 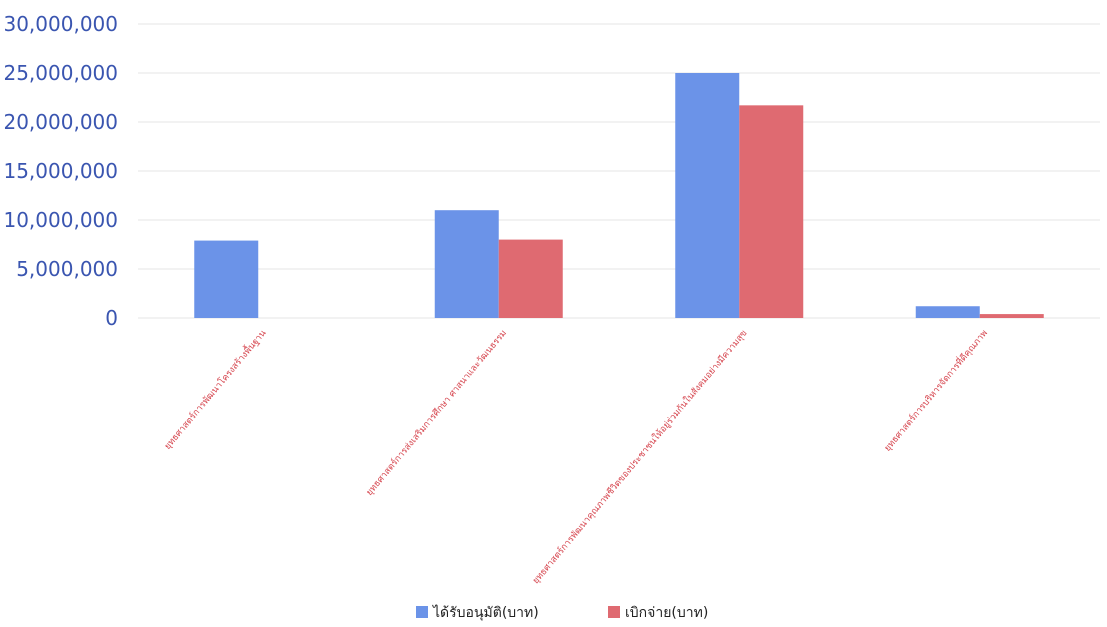 I want to click on y-tick-label: 25,000,000, so click(x=60, y=73).